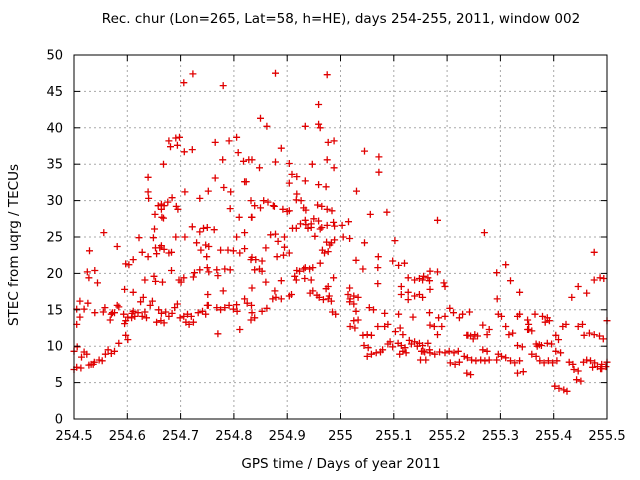  Describe the element at coordinates (54, 274) in the screenshot. I see `y-tick-label: 20` at that location.